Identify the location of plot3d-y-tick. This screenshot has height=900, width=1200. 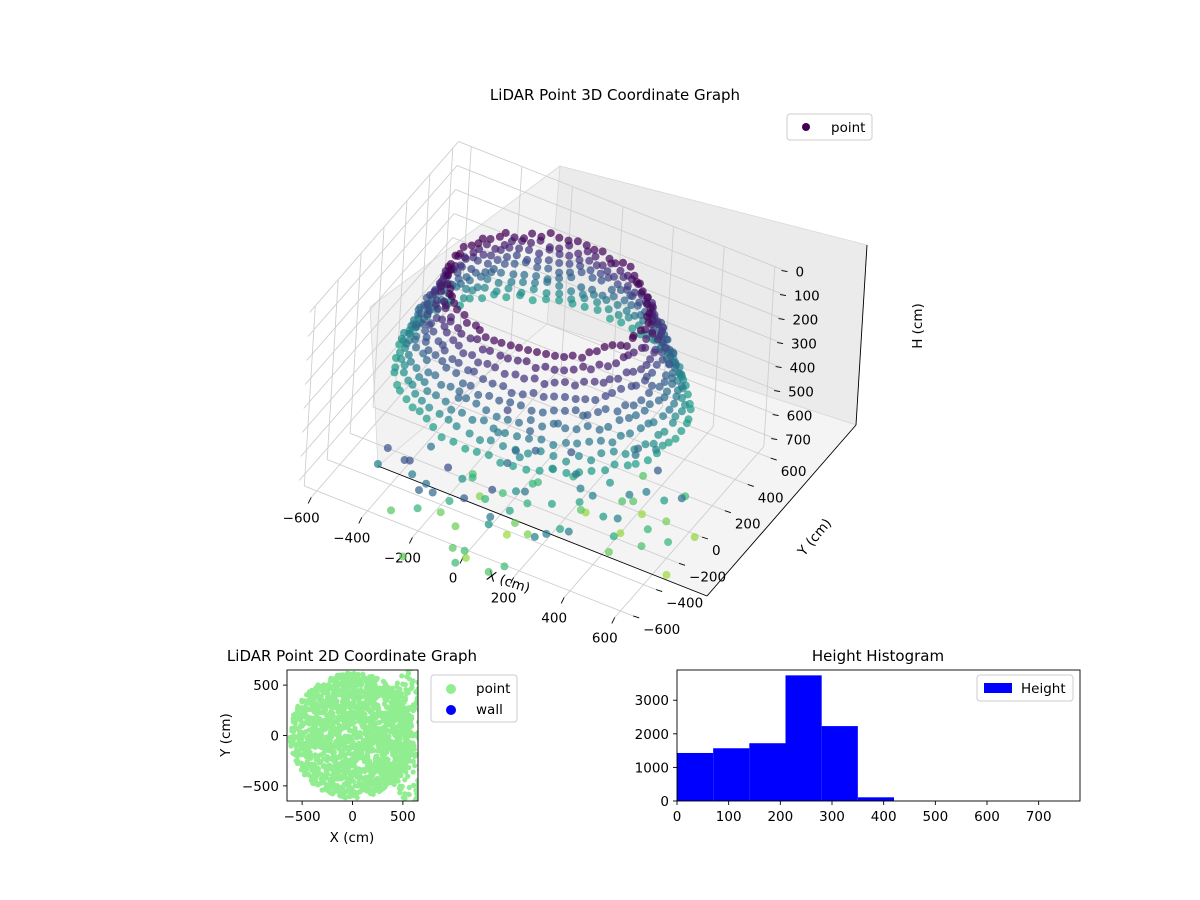
(773, 459).